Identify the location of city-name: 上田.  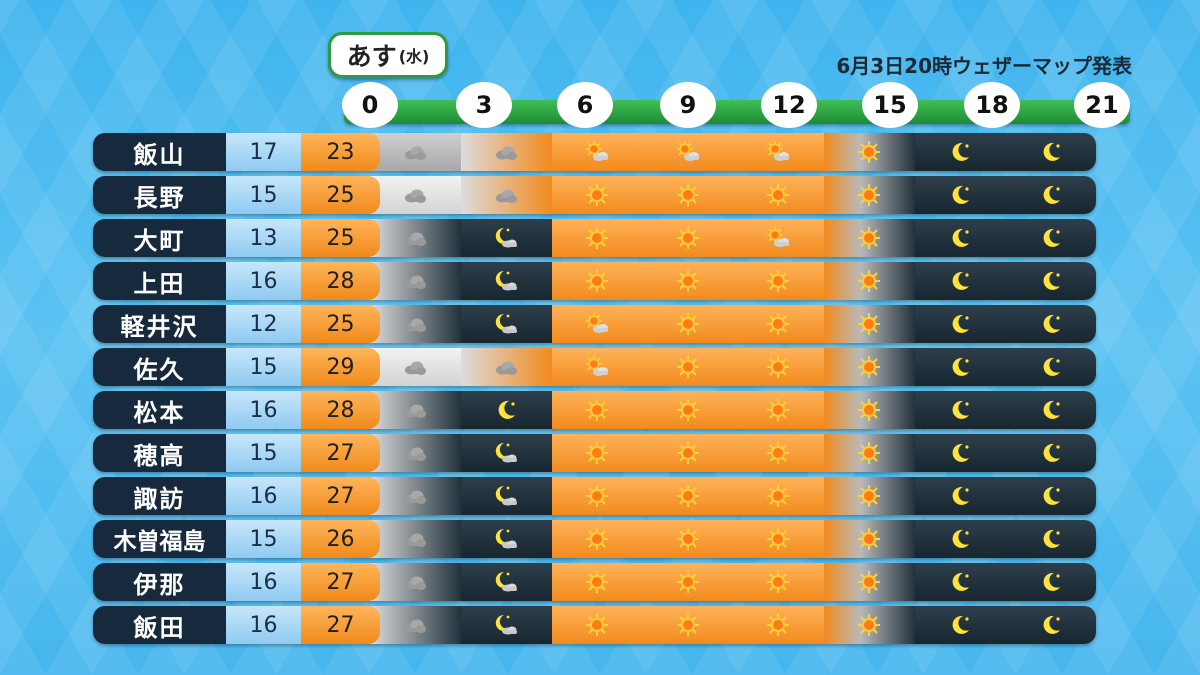
(159, 281).